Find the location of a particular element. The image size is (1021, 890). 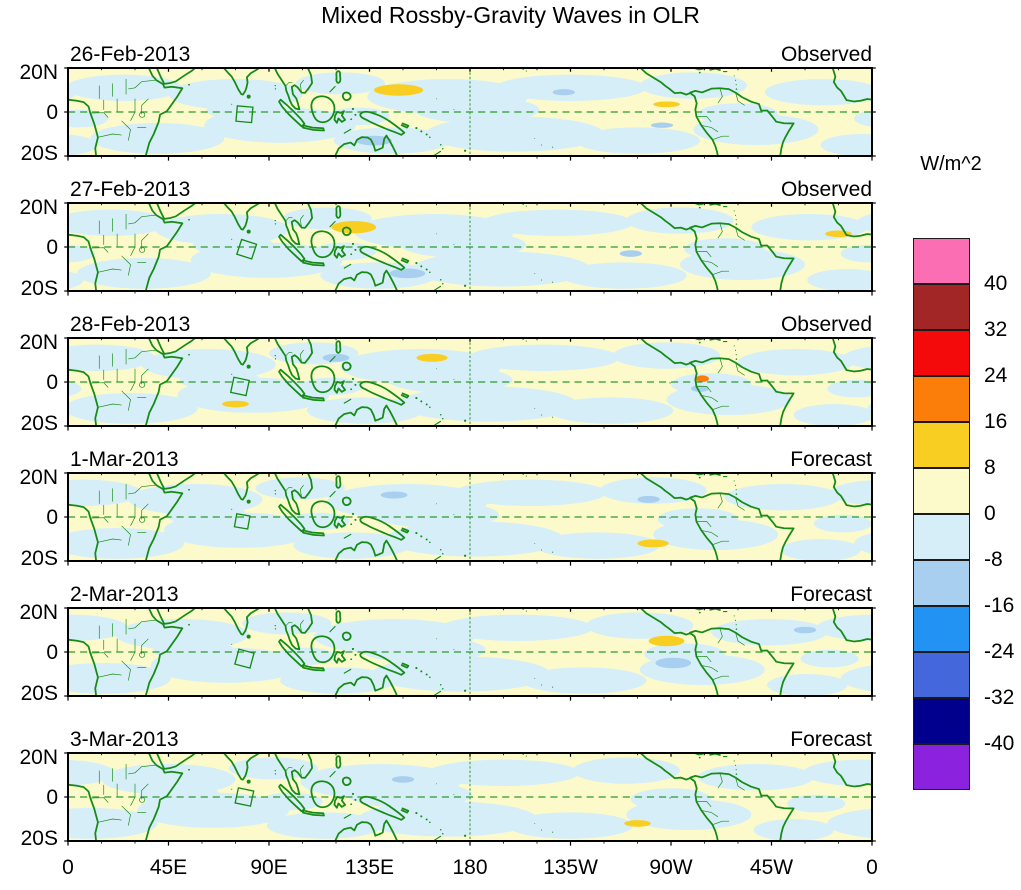

colorbar-unit-label: W/m^2 is located at coordinates (951, 164).